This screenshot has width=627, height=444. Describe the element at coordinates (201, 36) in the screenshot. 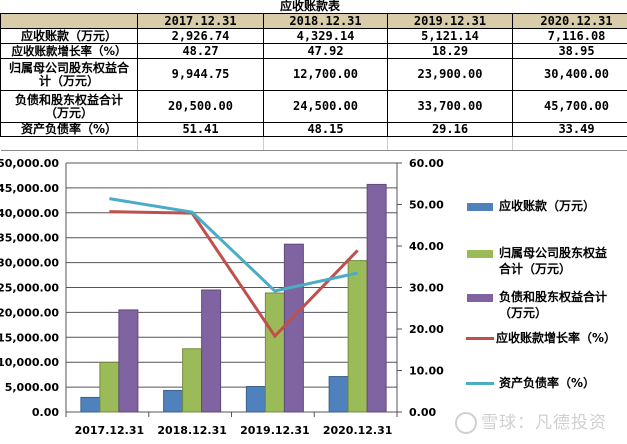

I see `cell: 2,926.74` at that location.